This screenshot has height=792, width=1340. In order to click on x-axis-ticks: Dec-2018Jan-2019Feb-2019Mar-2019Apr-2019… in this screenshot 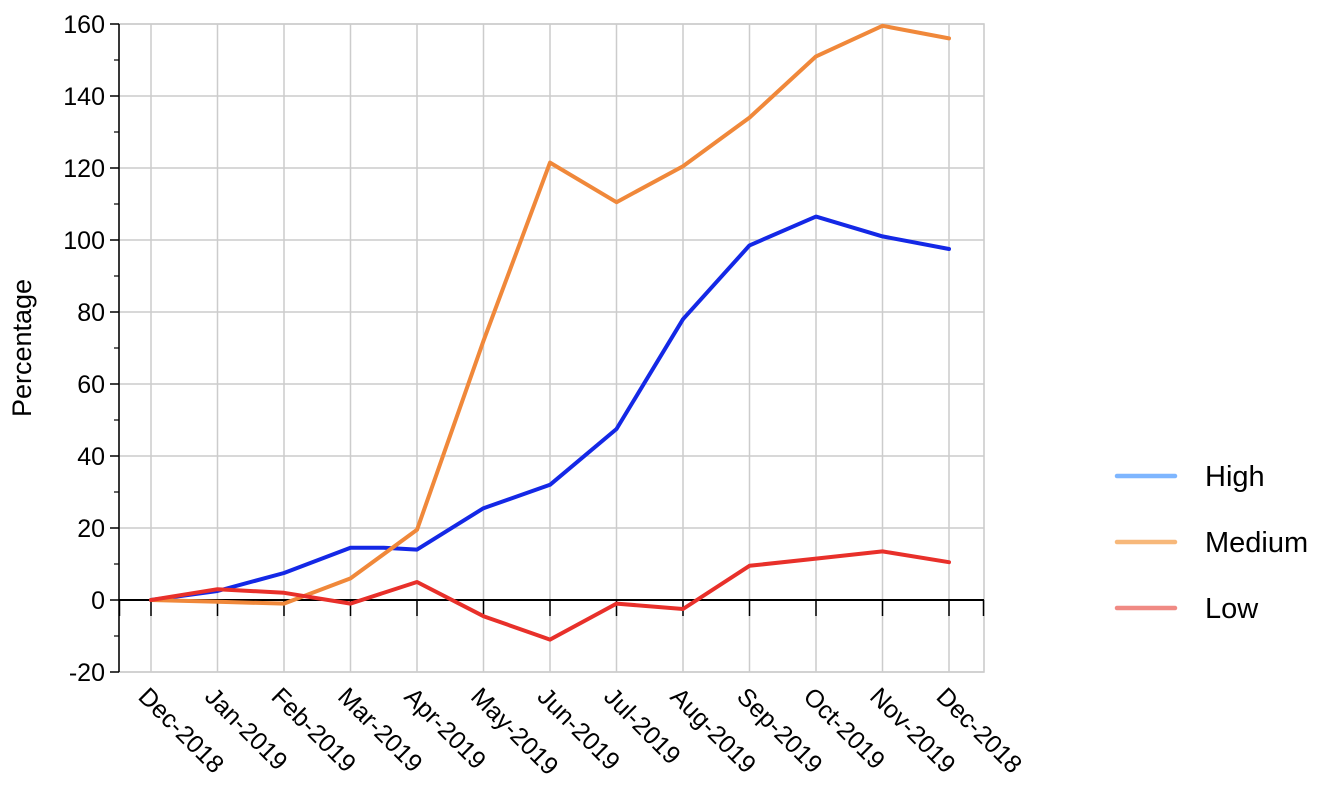, I will do `click(580, 731)`.